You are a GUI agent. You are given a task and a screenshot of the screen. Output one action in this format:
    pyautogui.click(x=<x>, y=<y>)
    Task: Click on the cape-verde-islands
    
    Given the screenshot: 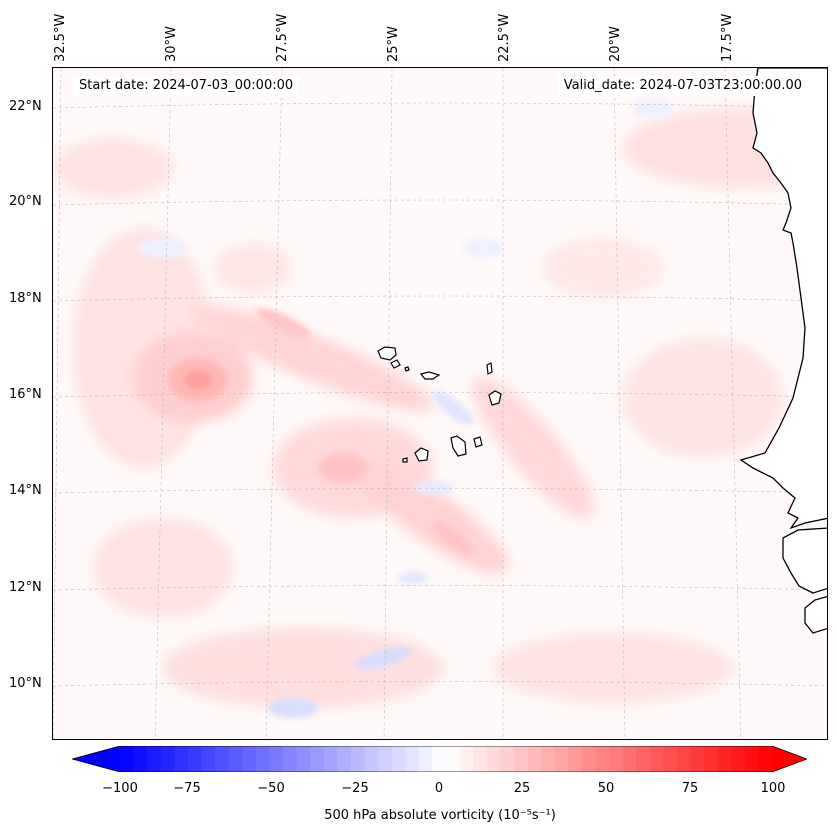 What is the action you would take?
    pyautogui.click(x=439, y=404)
    